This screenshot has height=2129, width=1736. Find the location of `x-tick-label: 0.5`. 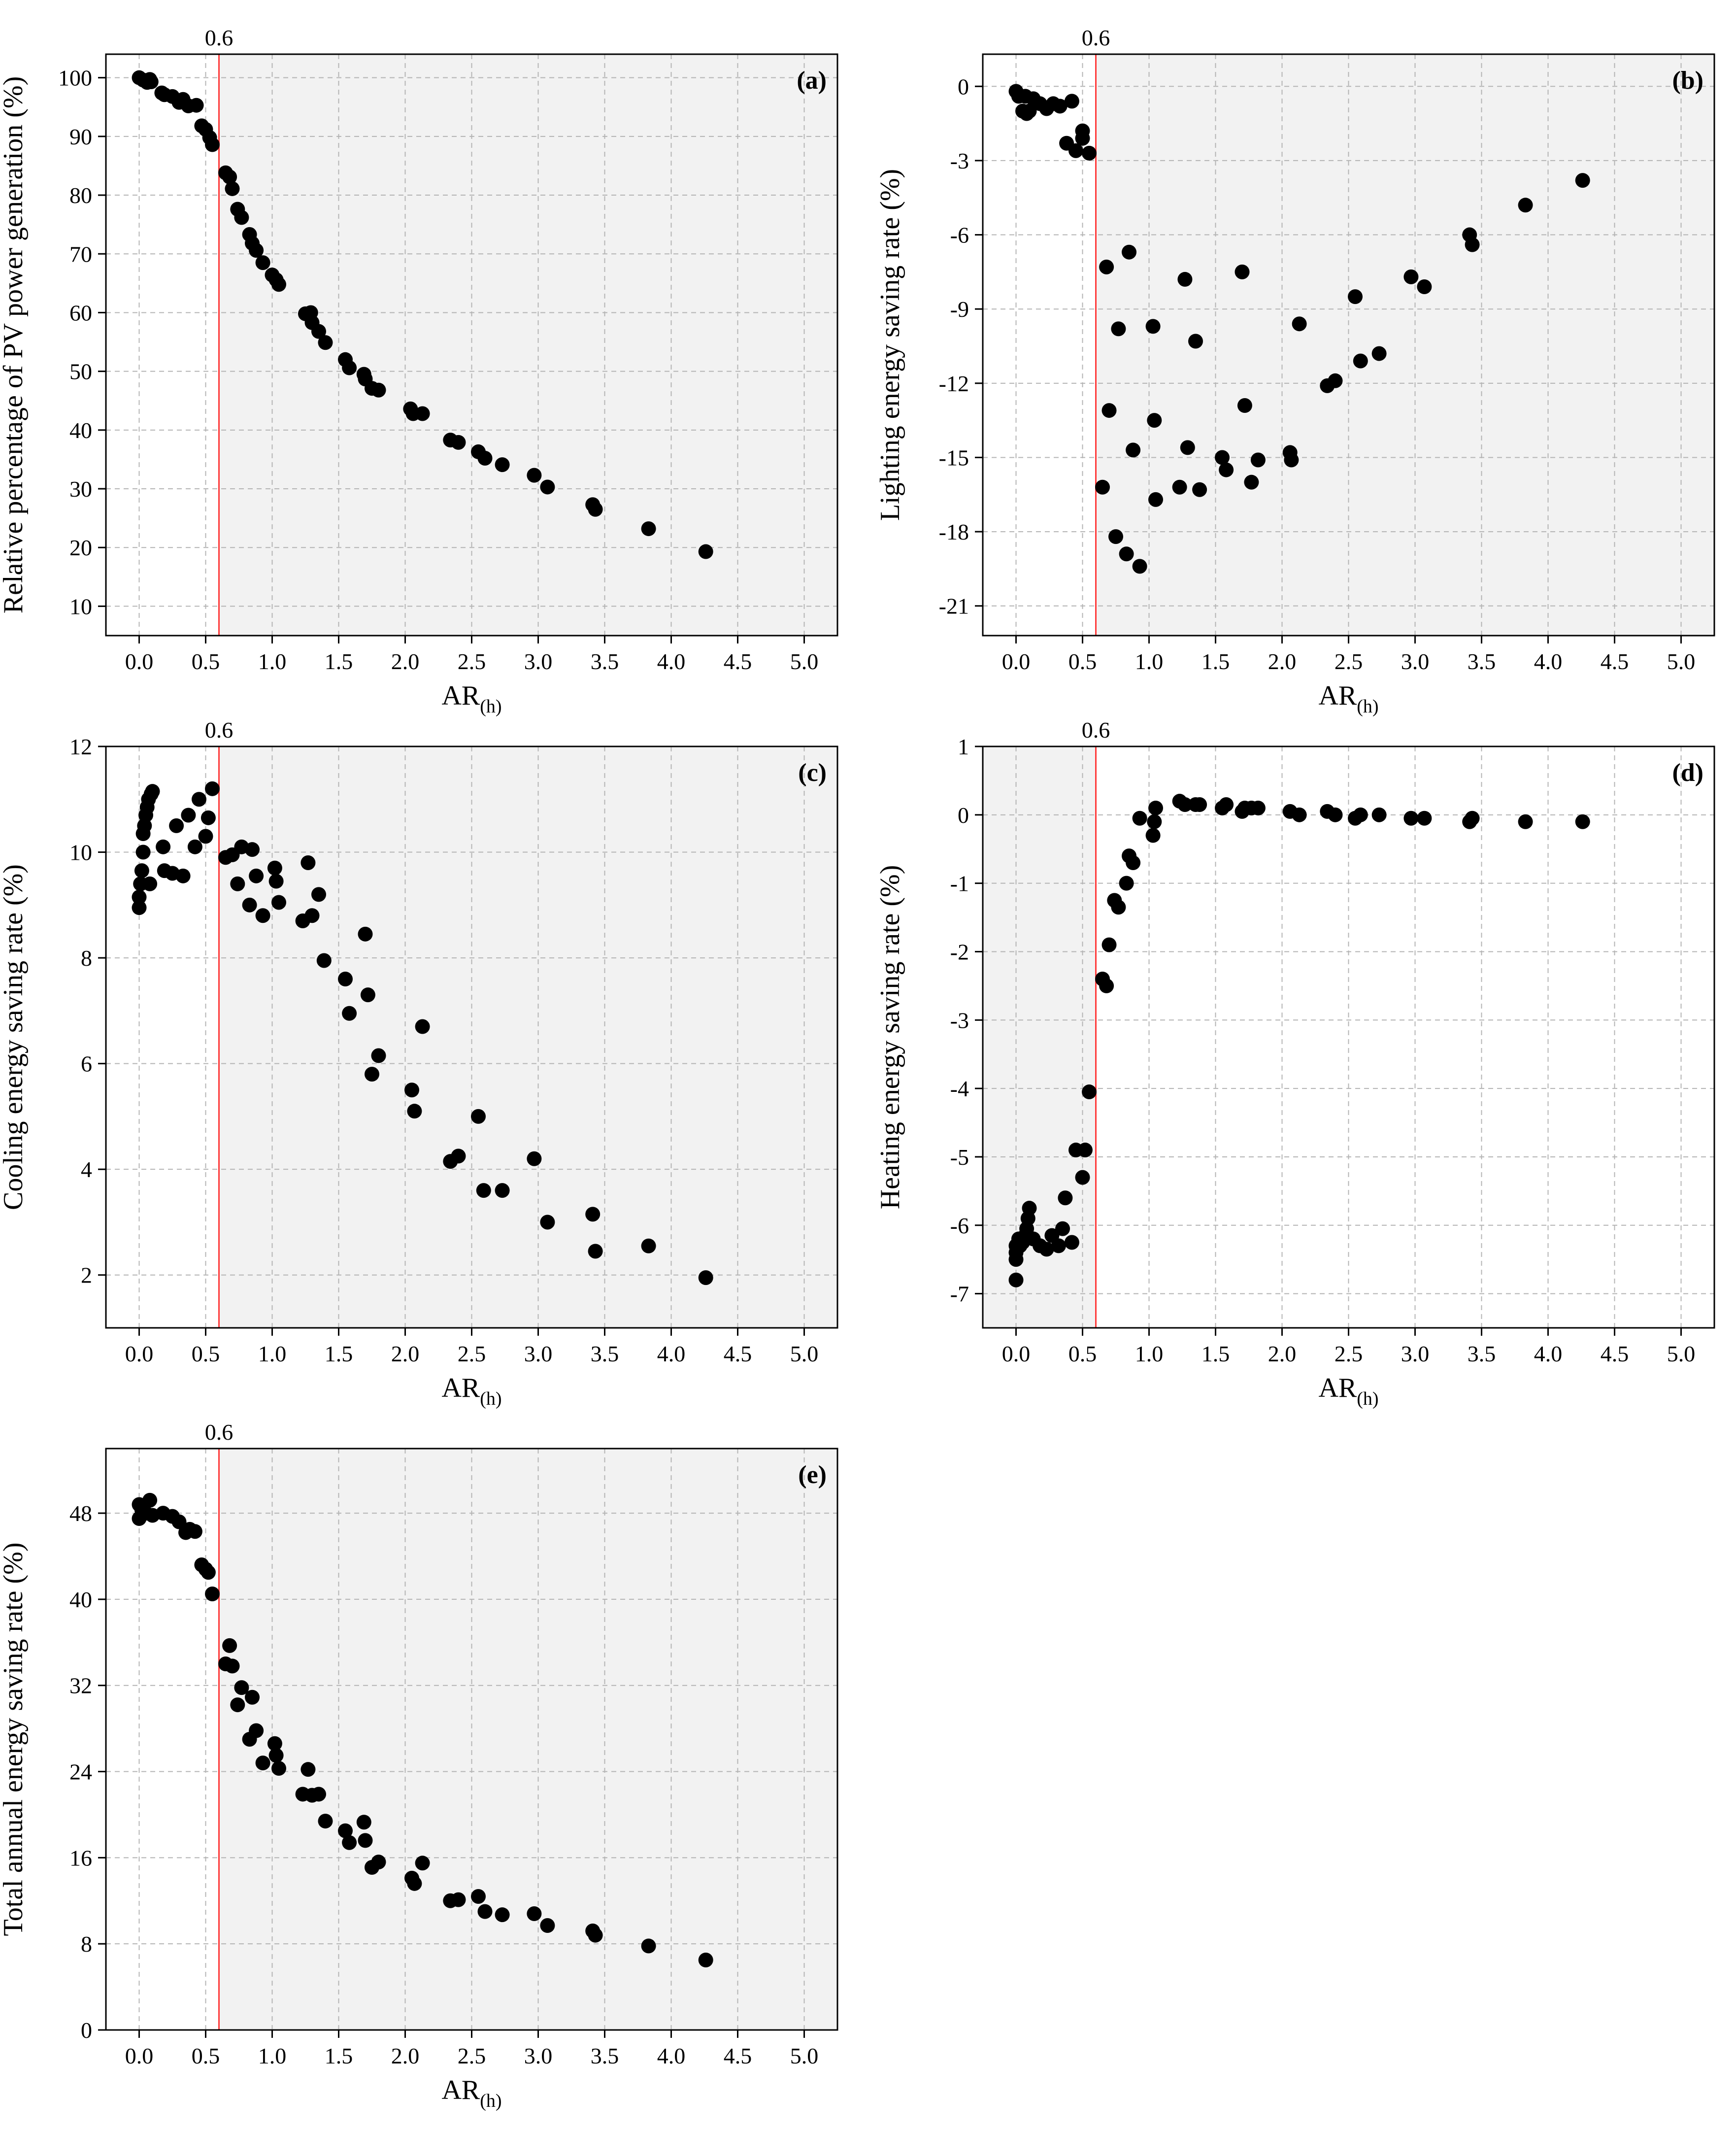

x-tick-label: 0.5 is located at coordinates (1082, 661).